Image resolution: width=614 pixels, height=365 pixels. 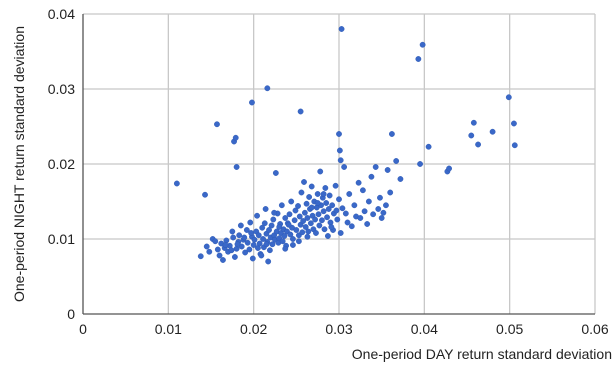 I want to click on x-axis-title: One-period DAY return standard deviation, so click(x=482, y=354).